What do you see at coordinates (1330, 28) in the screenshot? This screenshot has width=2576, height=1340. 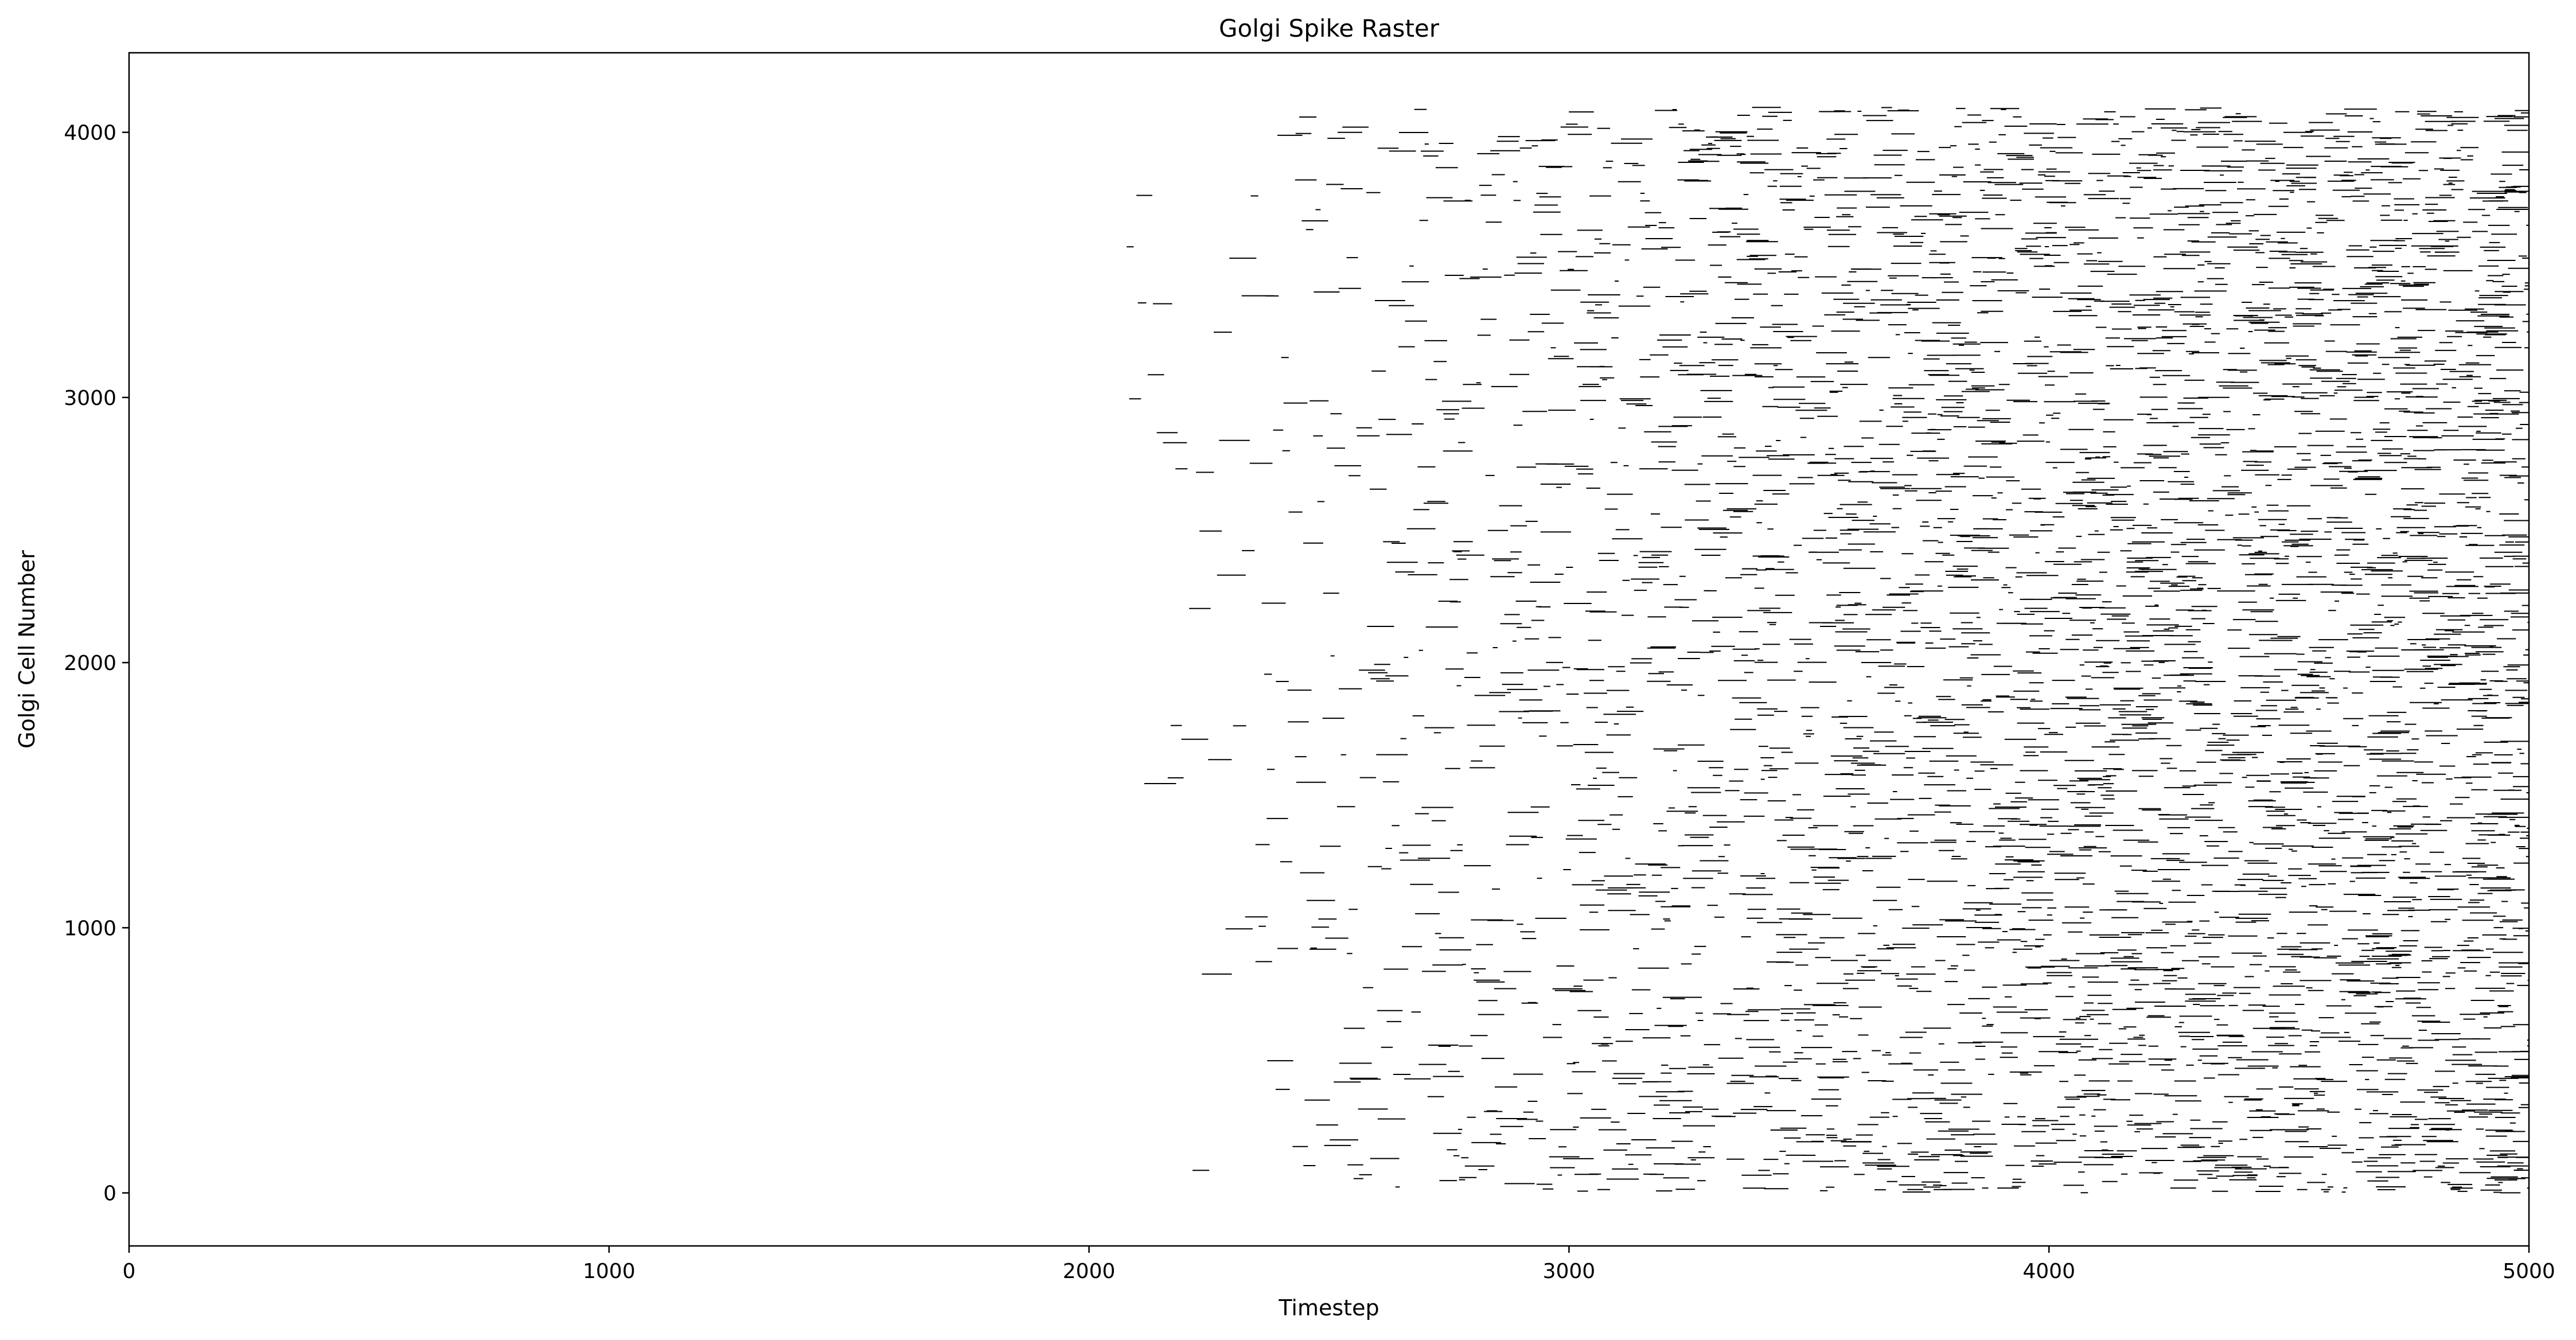 I see `chart-title: Golgi Spike Raster` at bounding box center [1330, 28].